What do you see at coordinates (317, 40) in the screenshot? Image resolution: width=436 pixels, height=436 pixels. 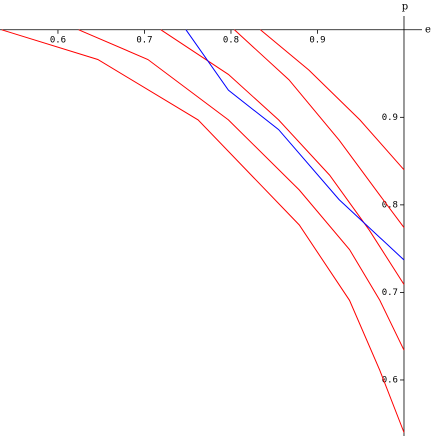 I see `x-tick-label: 0.9` at bounding box center [317, 40].